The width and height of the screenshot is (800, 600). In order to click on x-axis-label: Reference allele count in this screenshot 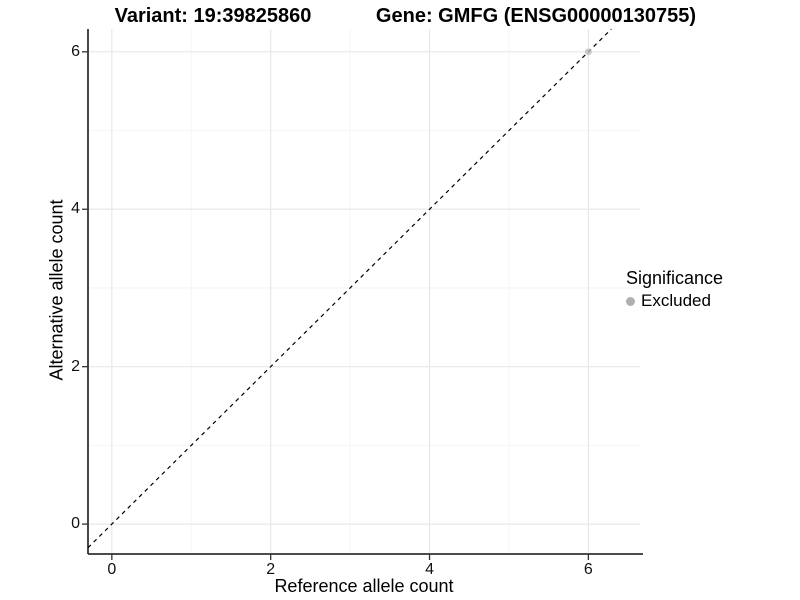, I will do `click(364, 586)`.